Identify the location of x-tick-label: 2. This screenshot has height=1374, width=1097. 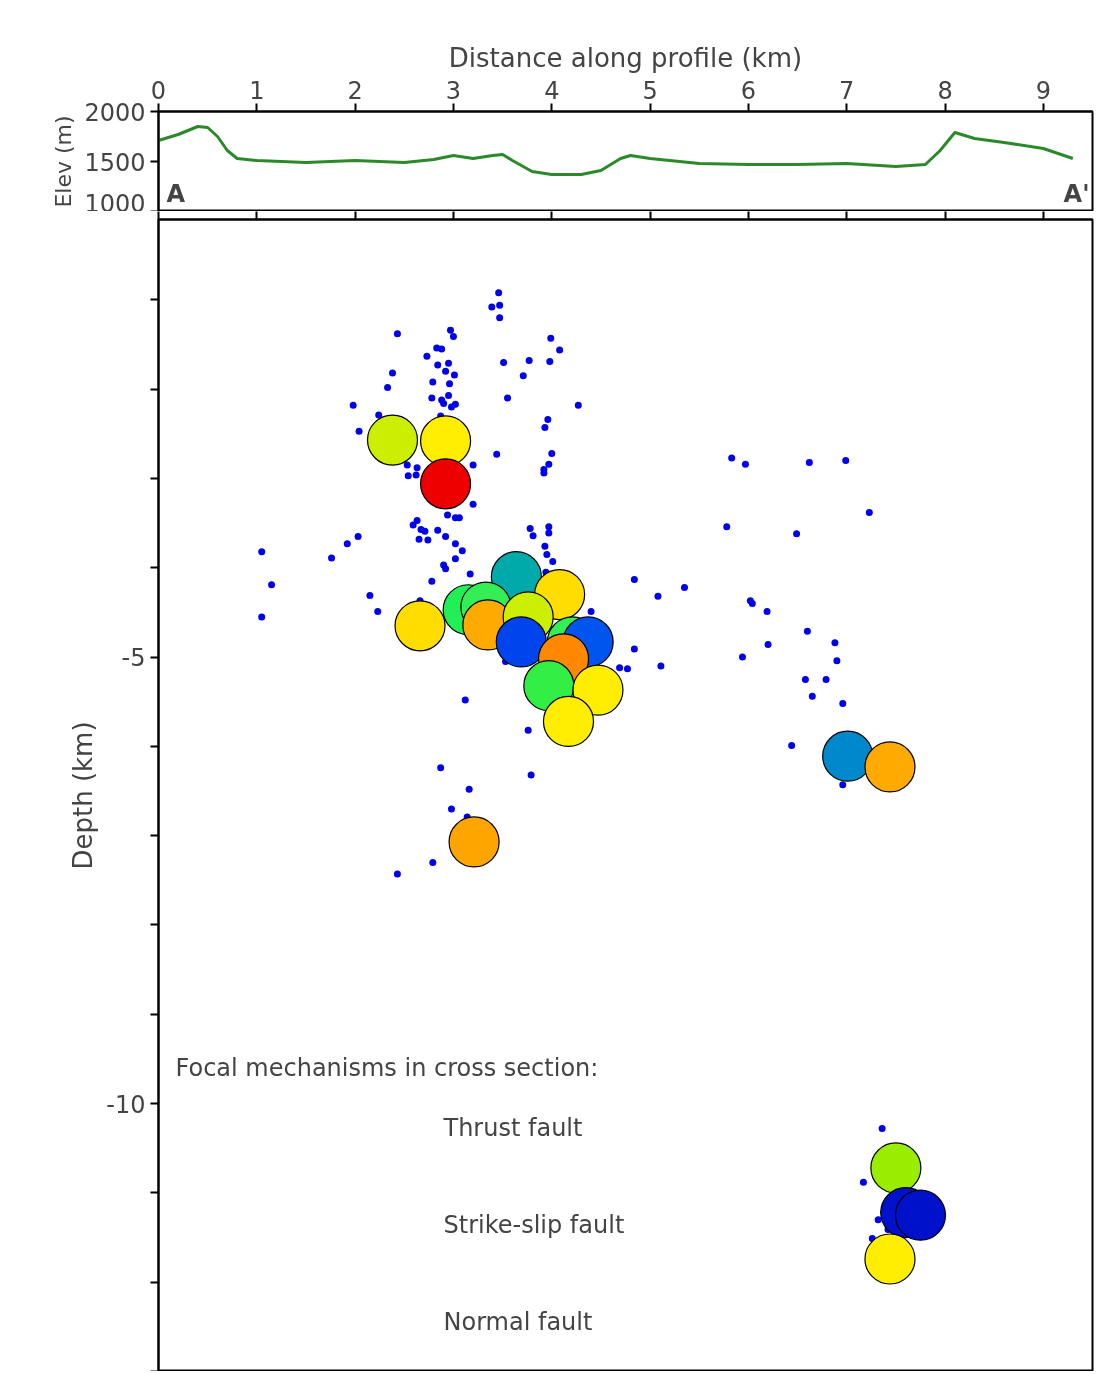
(355, 90).